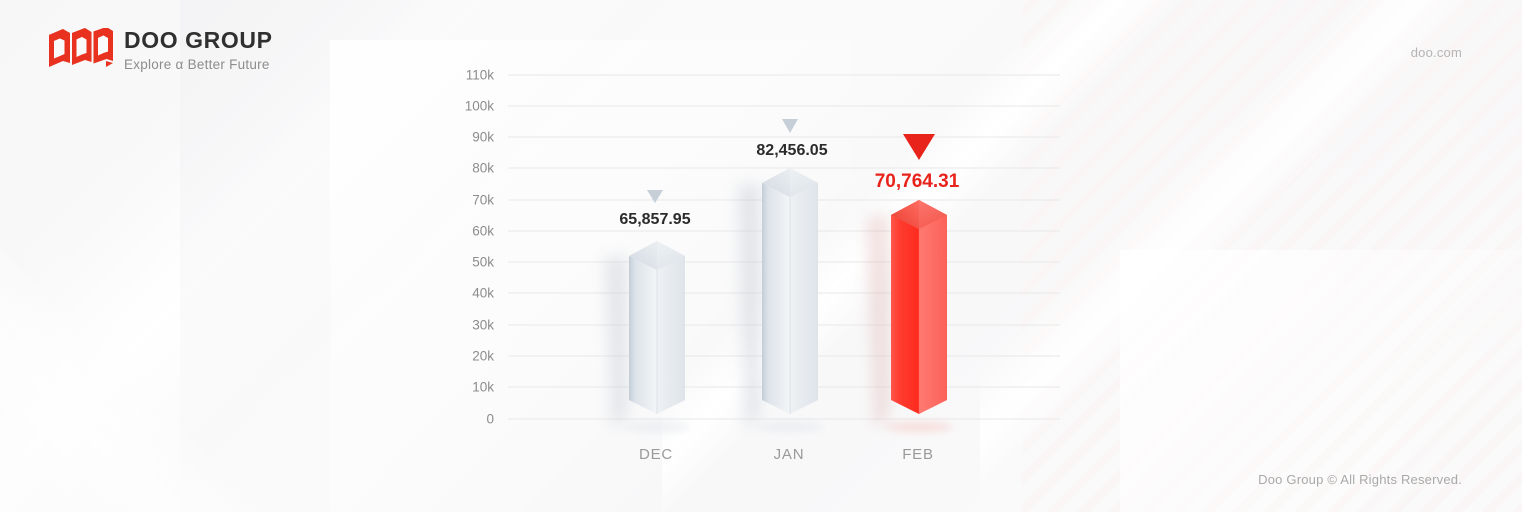 Image resolution: width=1522 pixels, height=512 pixels. Describe the element at coordinates (81, 47) in the screenshot. I see `doo-logo-mark-icon` at that location.